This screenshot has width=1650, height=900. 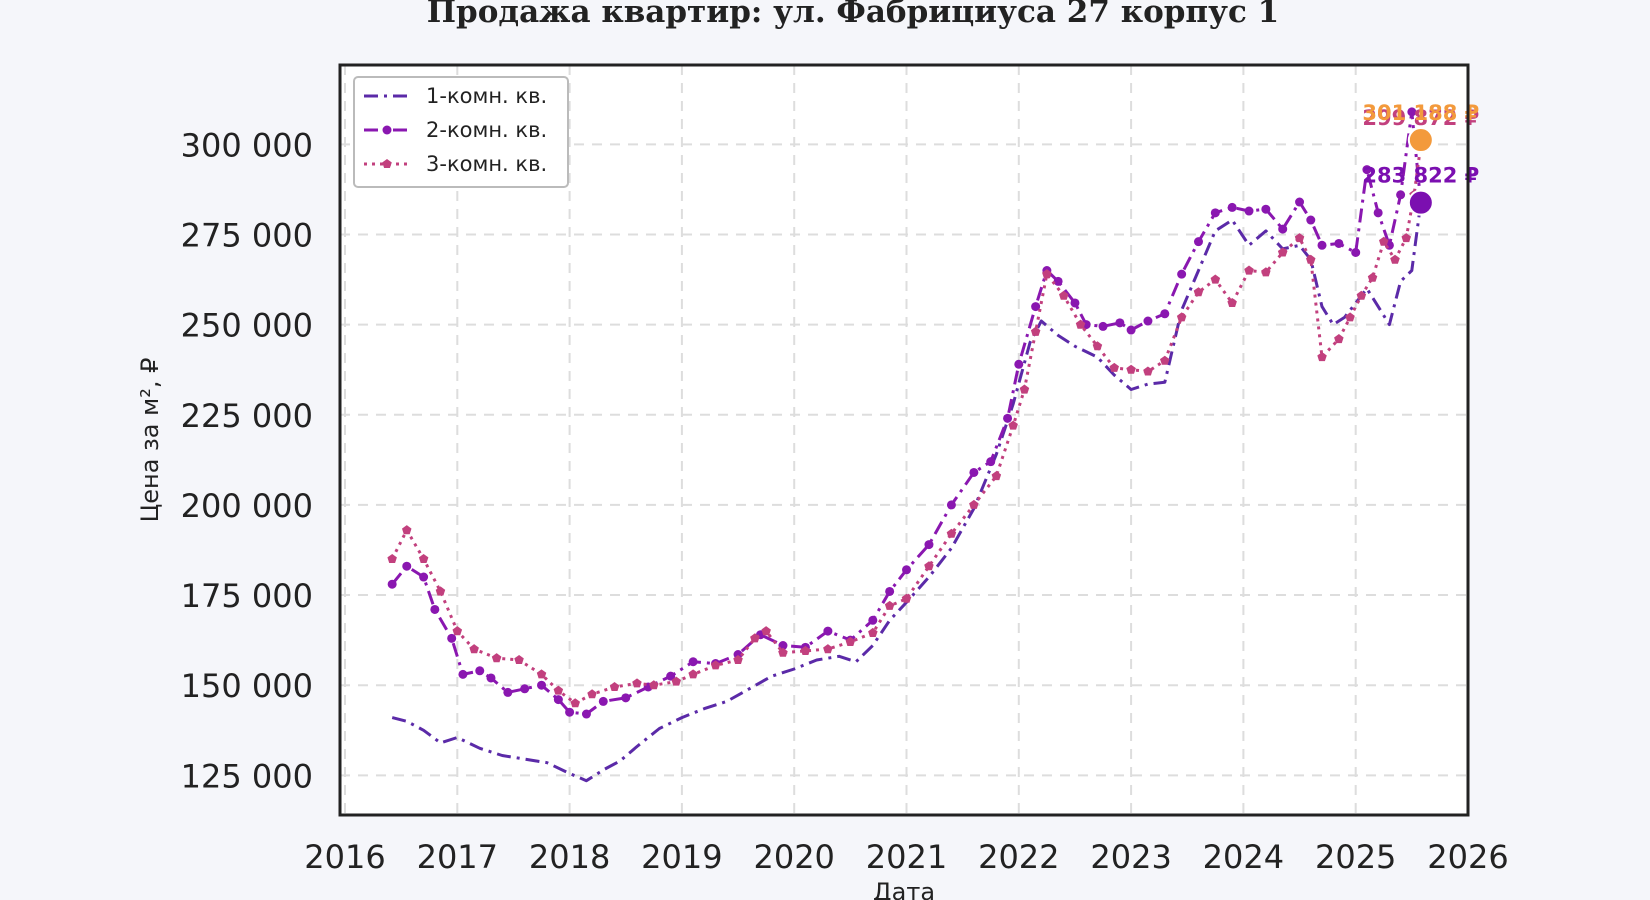 I want to click on x-tick-label: 2018, so click(x=569, y=857).